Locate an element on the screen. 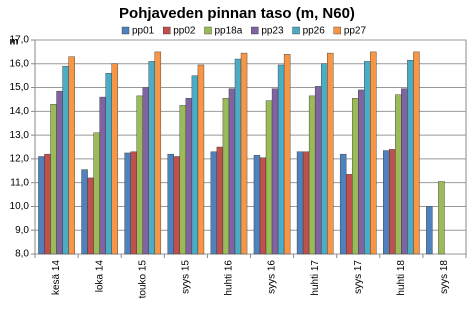 This screenshot has width=474, height=310. y-tick-label: 15,0 is located at coordinates (20, 87).